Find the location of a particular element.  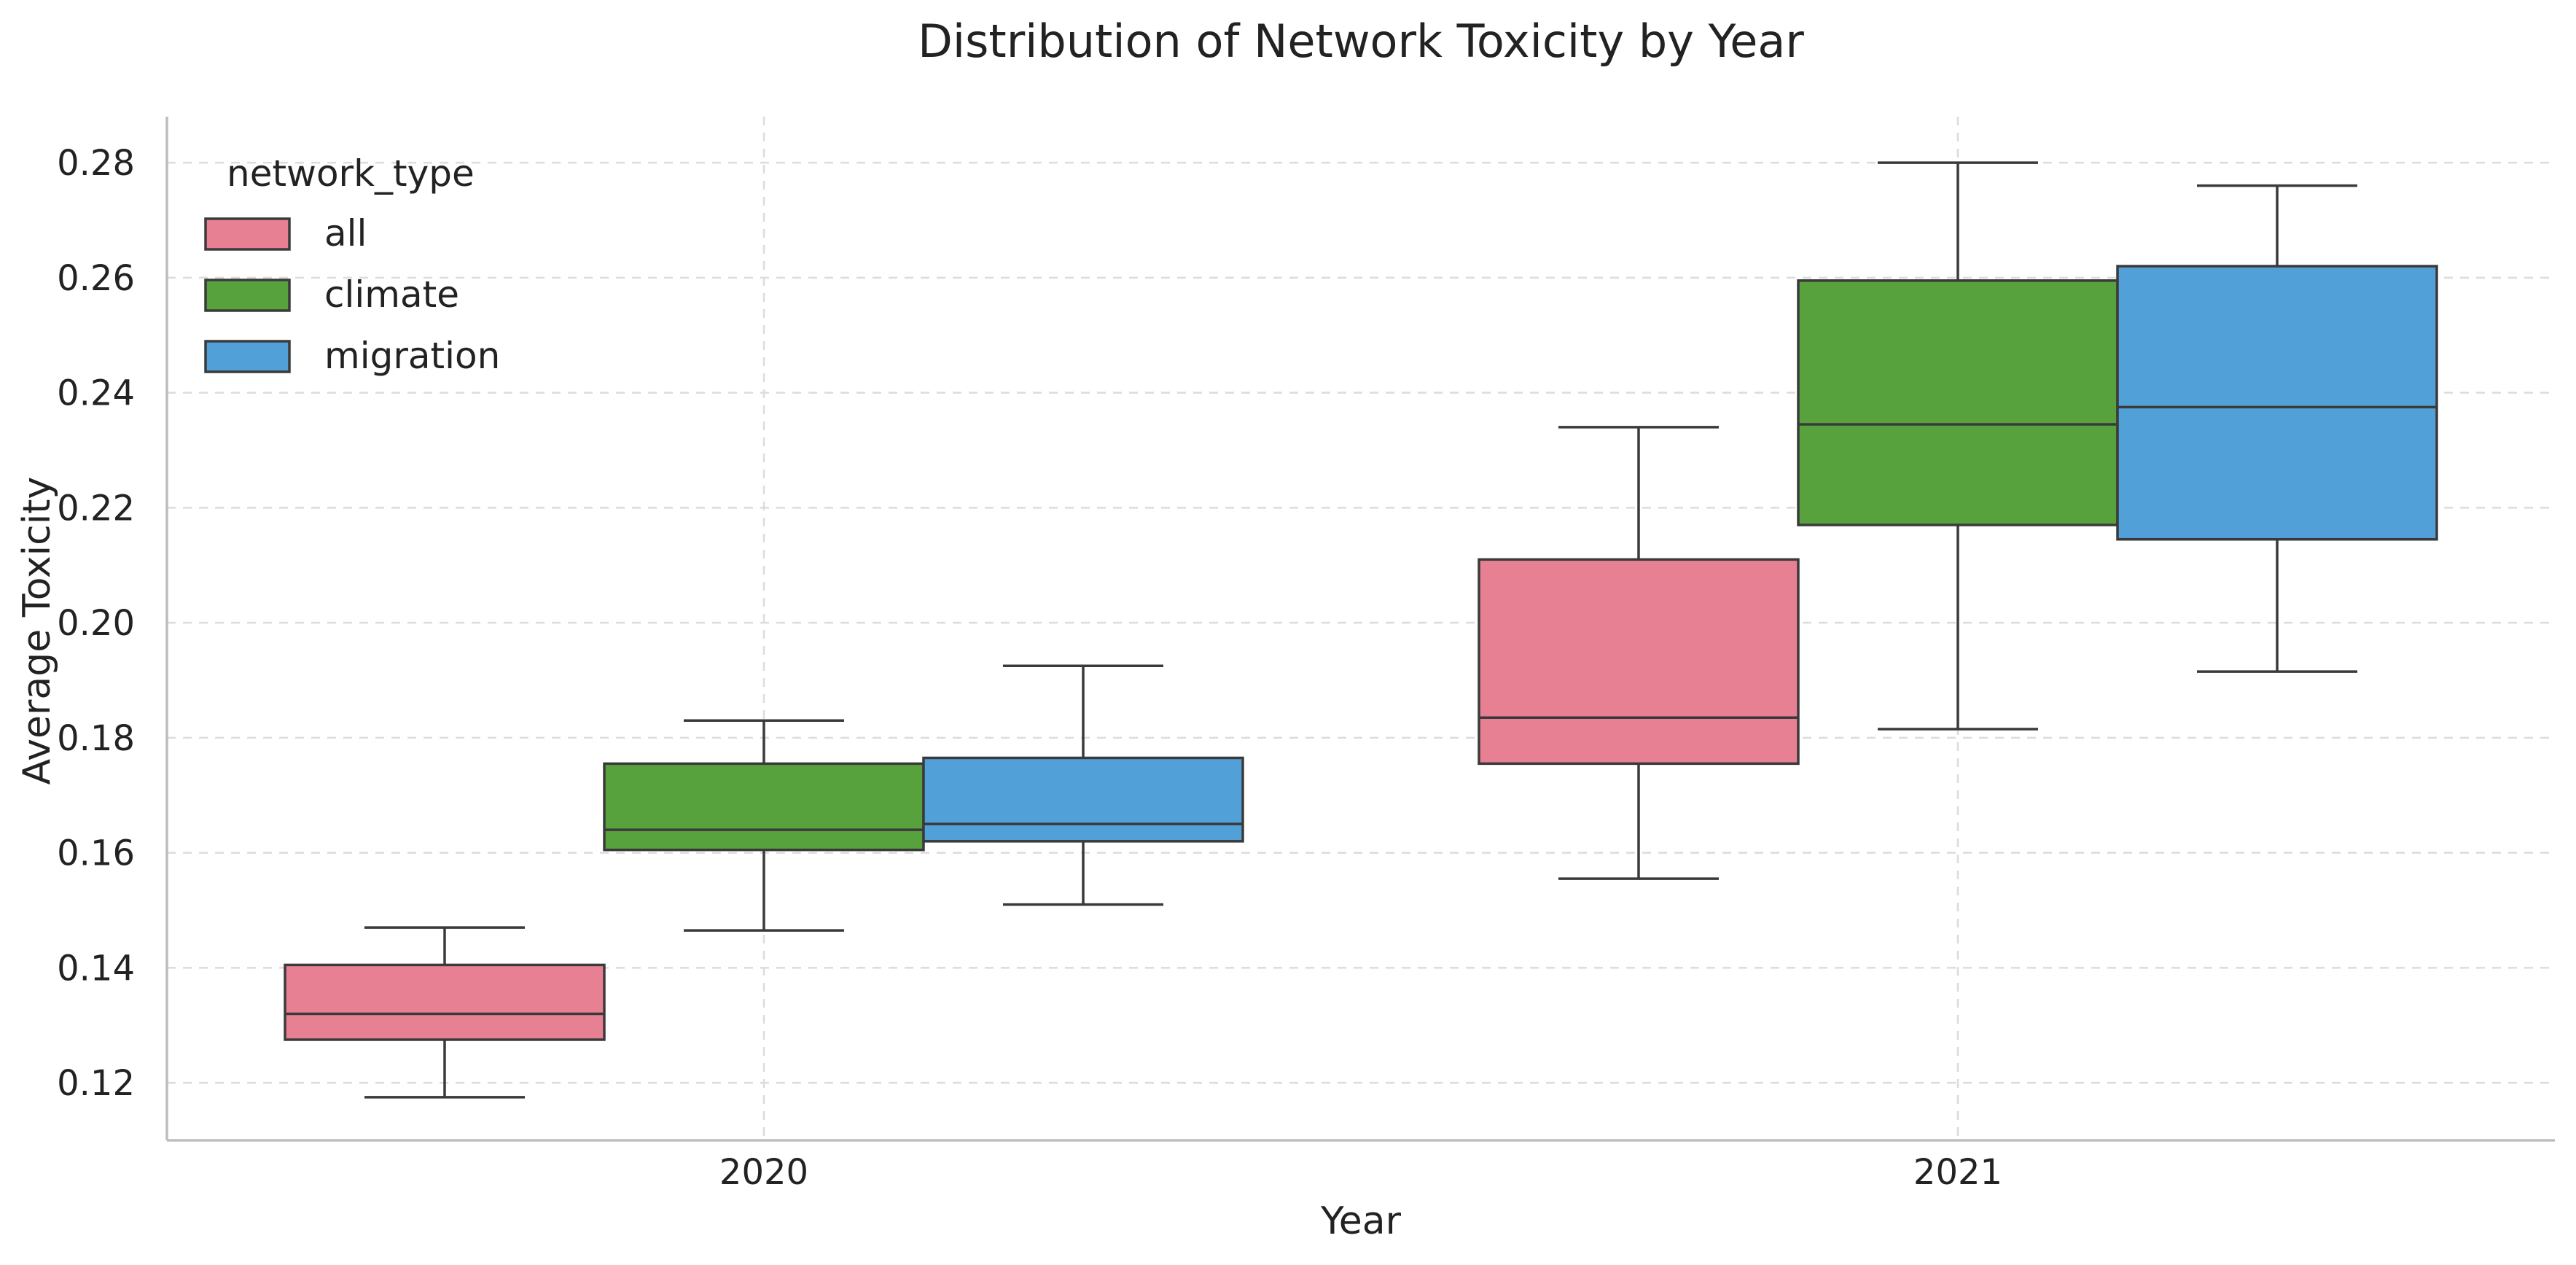

y-tick-label: 0.22 is located at coordinates (96, 509).